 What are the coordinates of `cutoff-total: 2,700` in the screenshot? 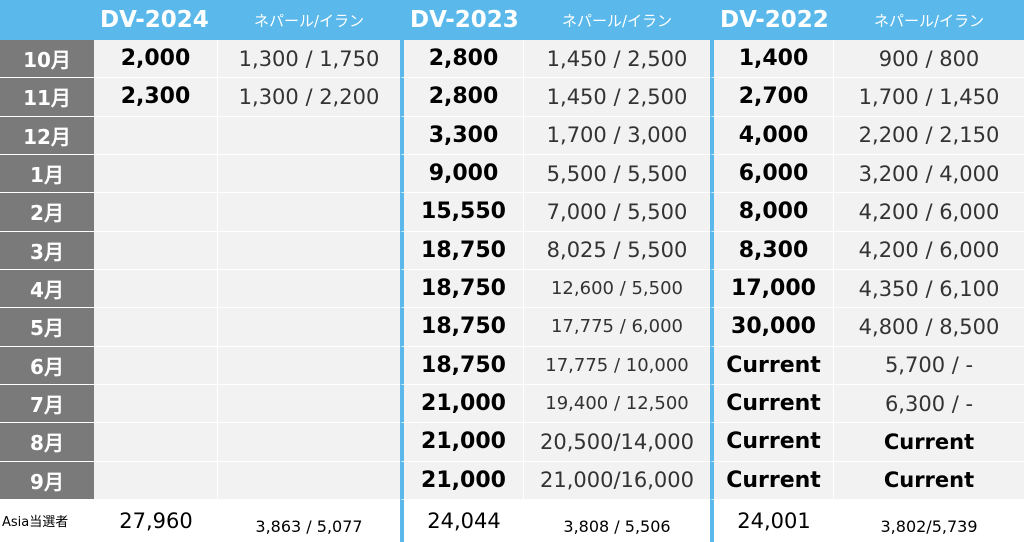 It's located at (772, 97).